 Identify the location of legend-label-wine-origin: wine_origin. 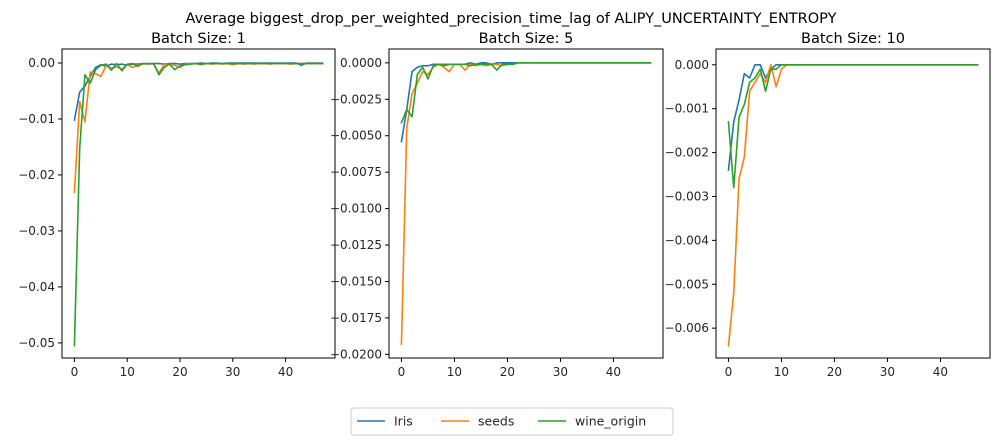
(610, 421).